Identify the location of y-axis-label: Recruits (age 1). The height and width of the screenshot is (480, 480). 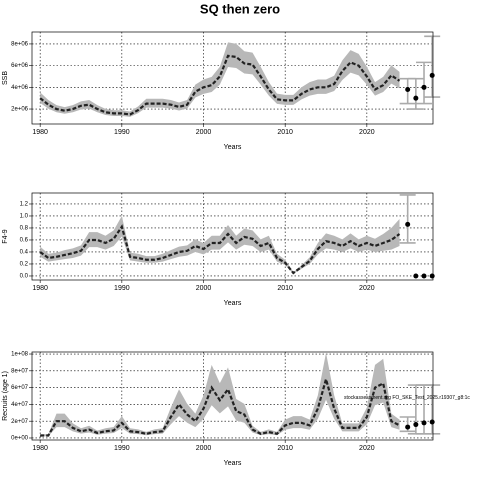
(5, 396).